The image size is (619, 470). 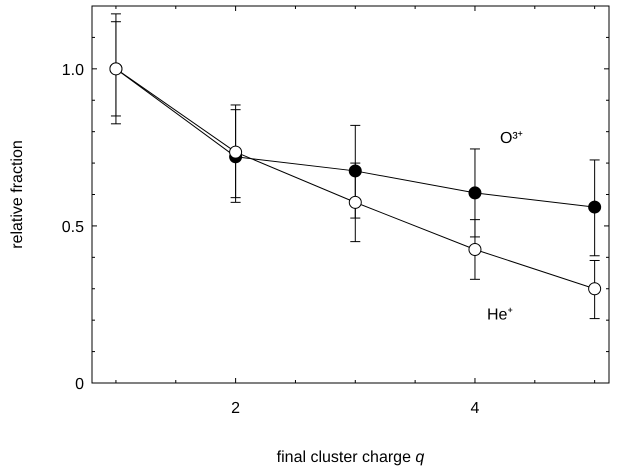 I want to click on y-tick-label: 0.5, so click(x=73, y=227).